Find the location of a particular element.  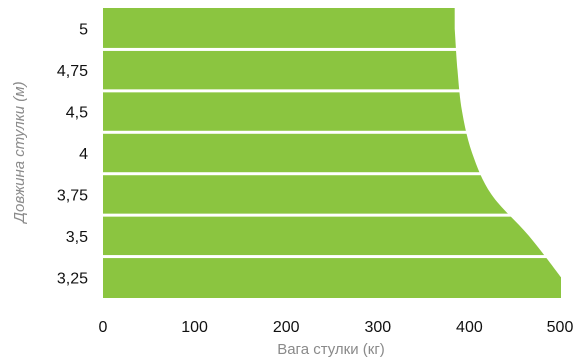

y-tick-label: 5 is located at coordinates (83, 30).